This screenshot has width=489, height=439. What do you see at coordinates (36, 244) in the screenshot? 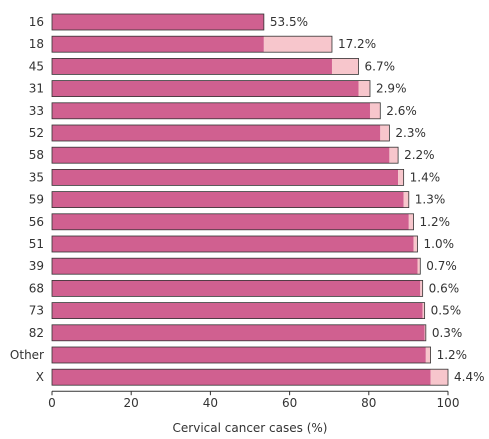
I see `category-label-51: 51` at bounding box center [36, 244].